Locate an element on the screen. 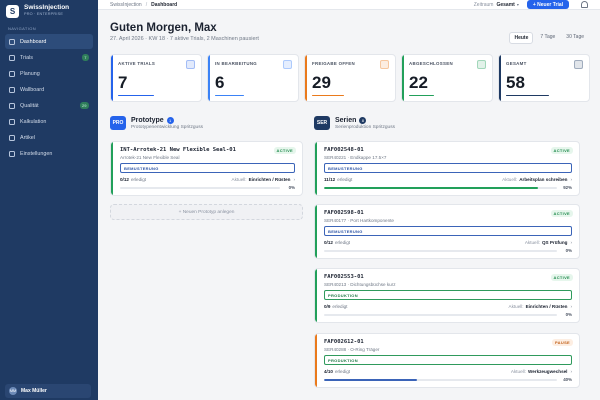 Image resolution: width=600 pixels, height=400 pixels. page-title: Guten Morgen, Max is located at coordinates (163, 28).